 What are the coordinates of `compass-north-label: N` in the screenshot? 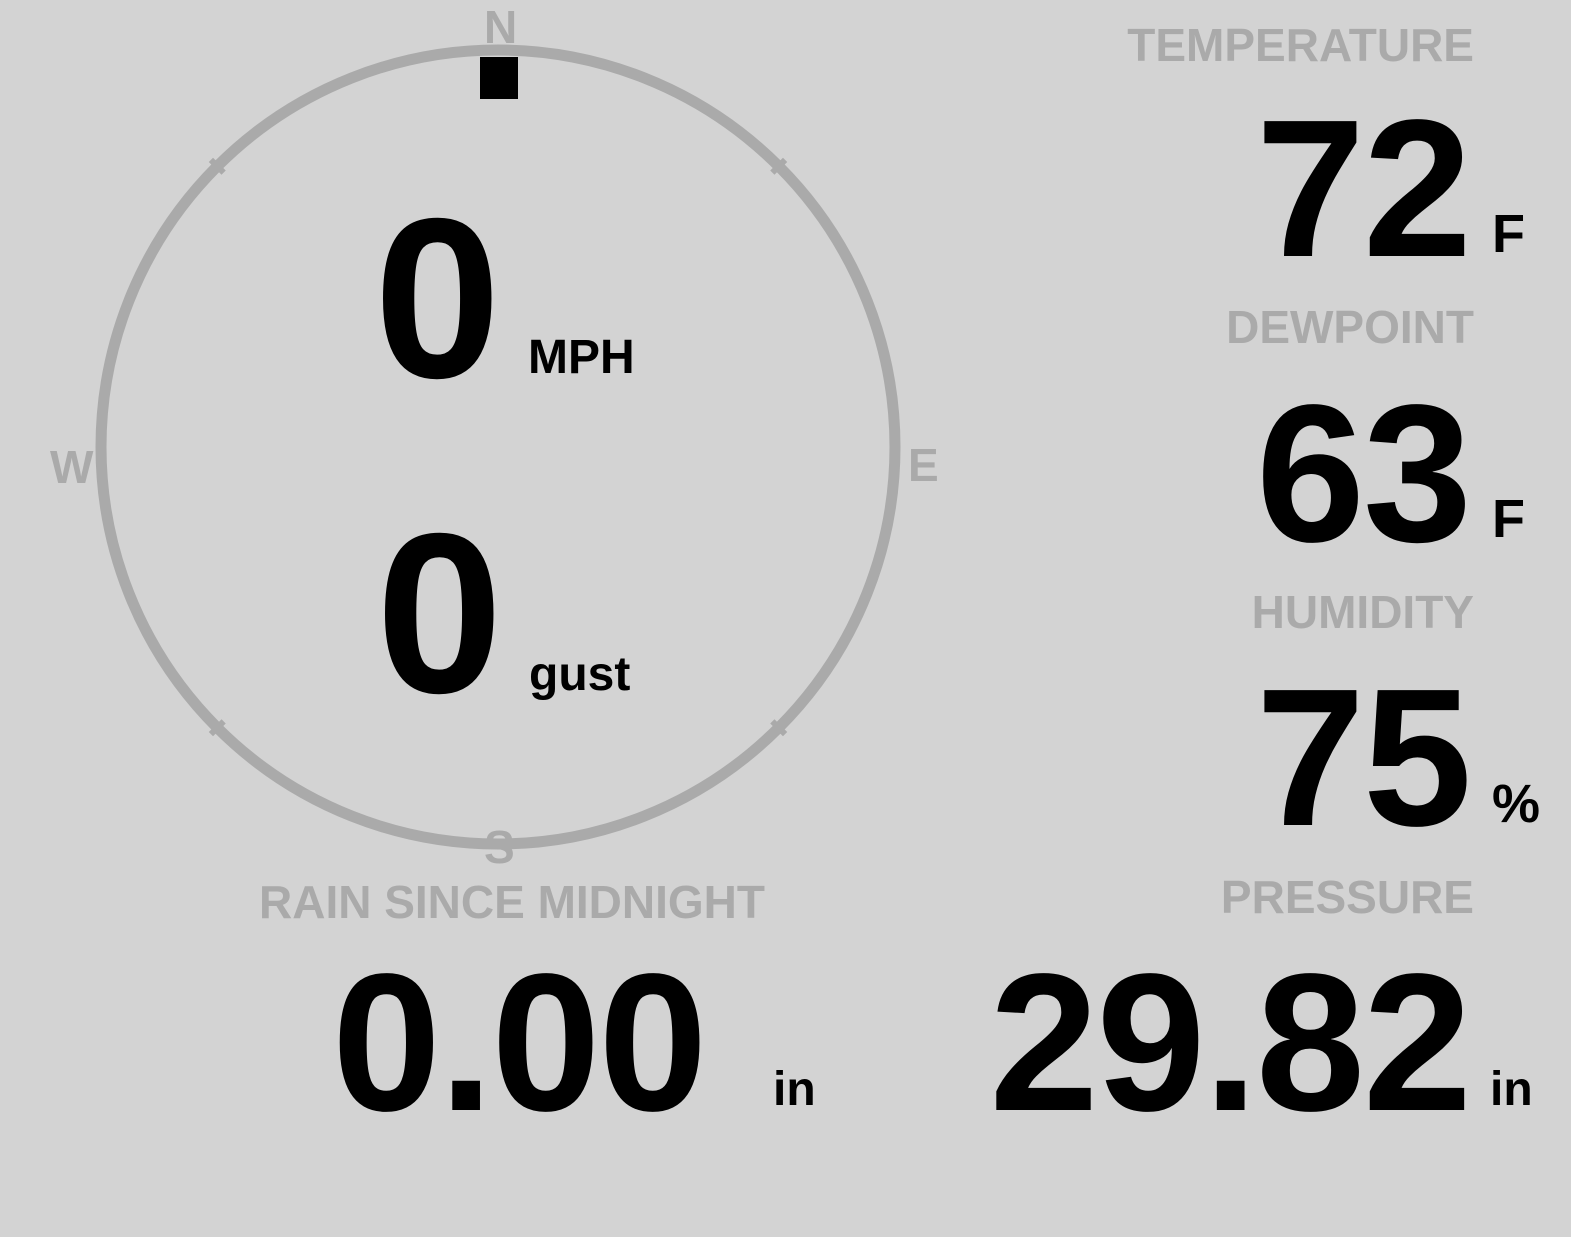 It's located at (501, 27).